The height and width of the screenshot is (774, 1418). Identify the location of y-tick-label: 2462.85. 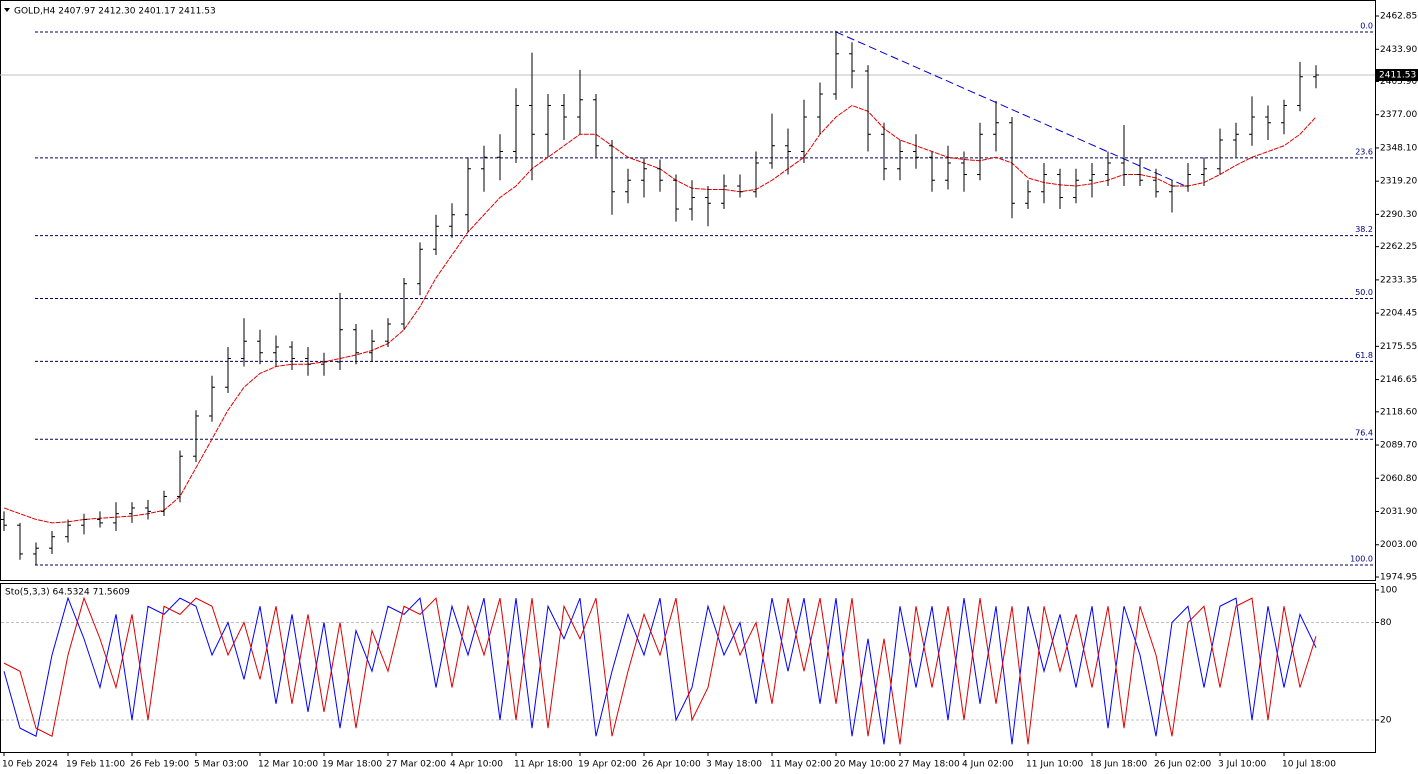
(1398, 17).